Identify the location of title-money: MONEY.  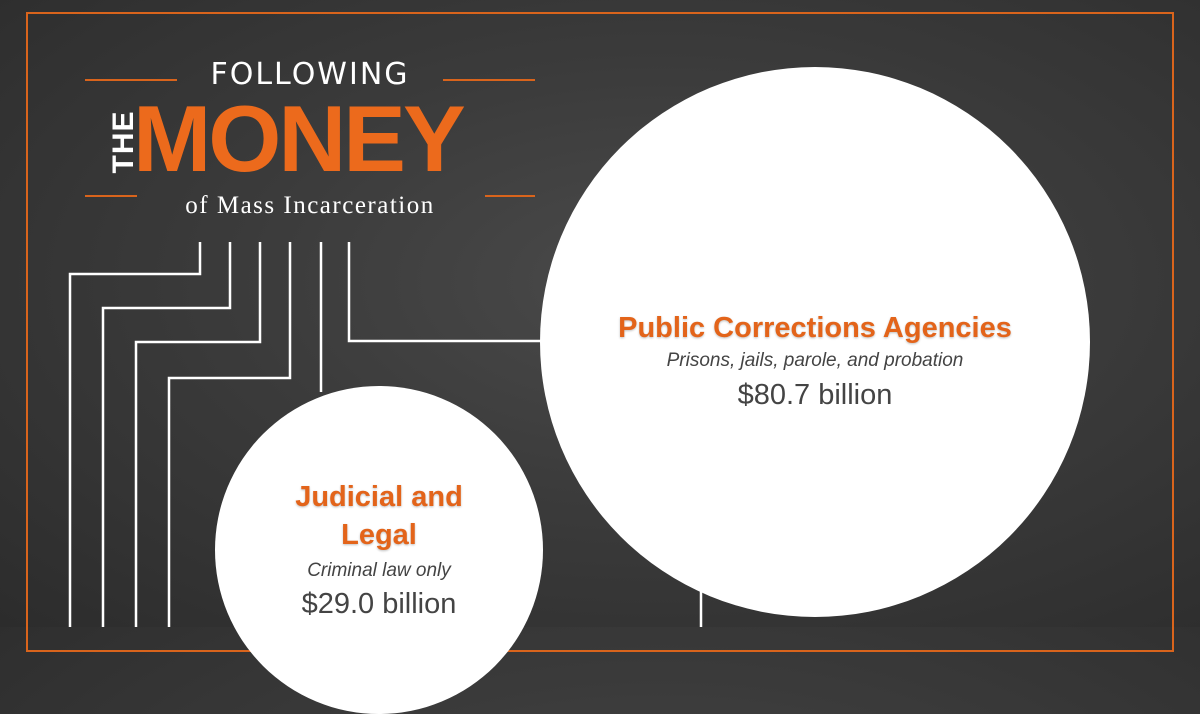
(299, 138).